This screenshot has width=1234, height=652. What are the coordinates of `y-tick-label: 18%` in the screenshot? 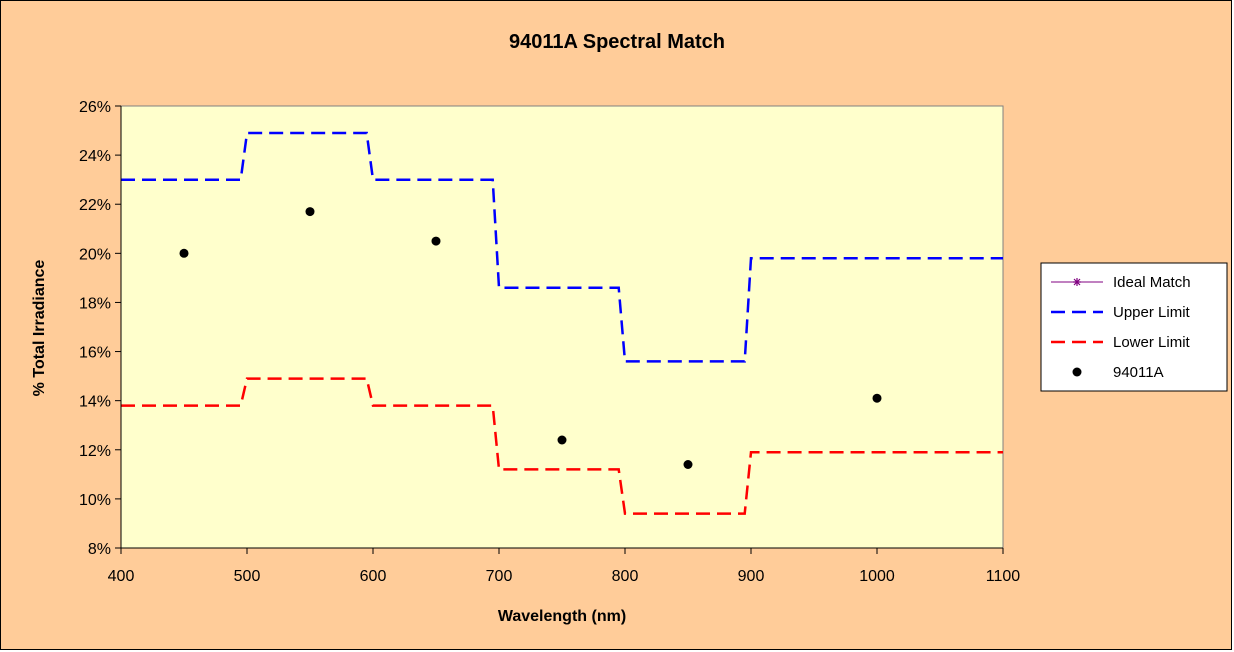 It's located at (95, 303).